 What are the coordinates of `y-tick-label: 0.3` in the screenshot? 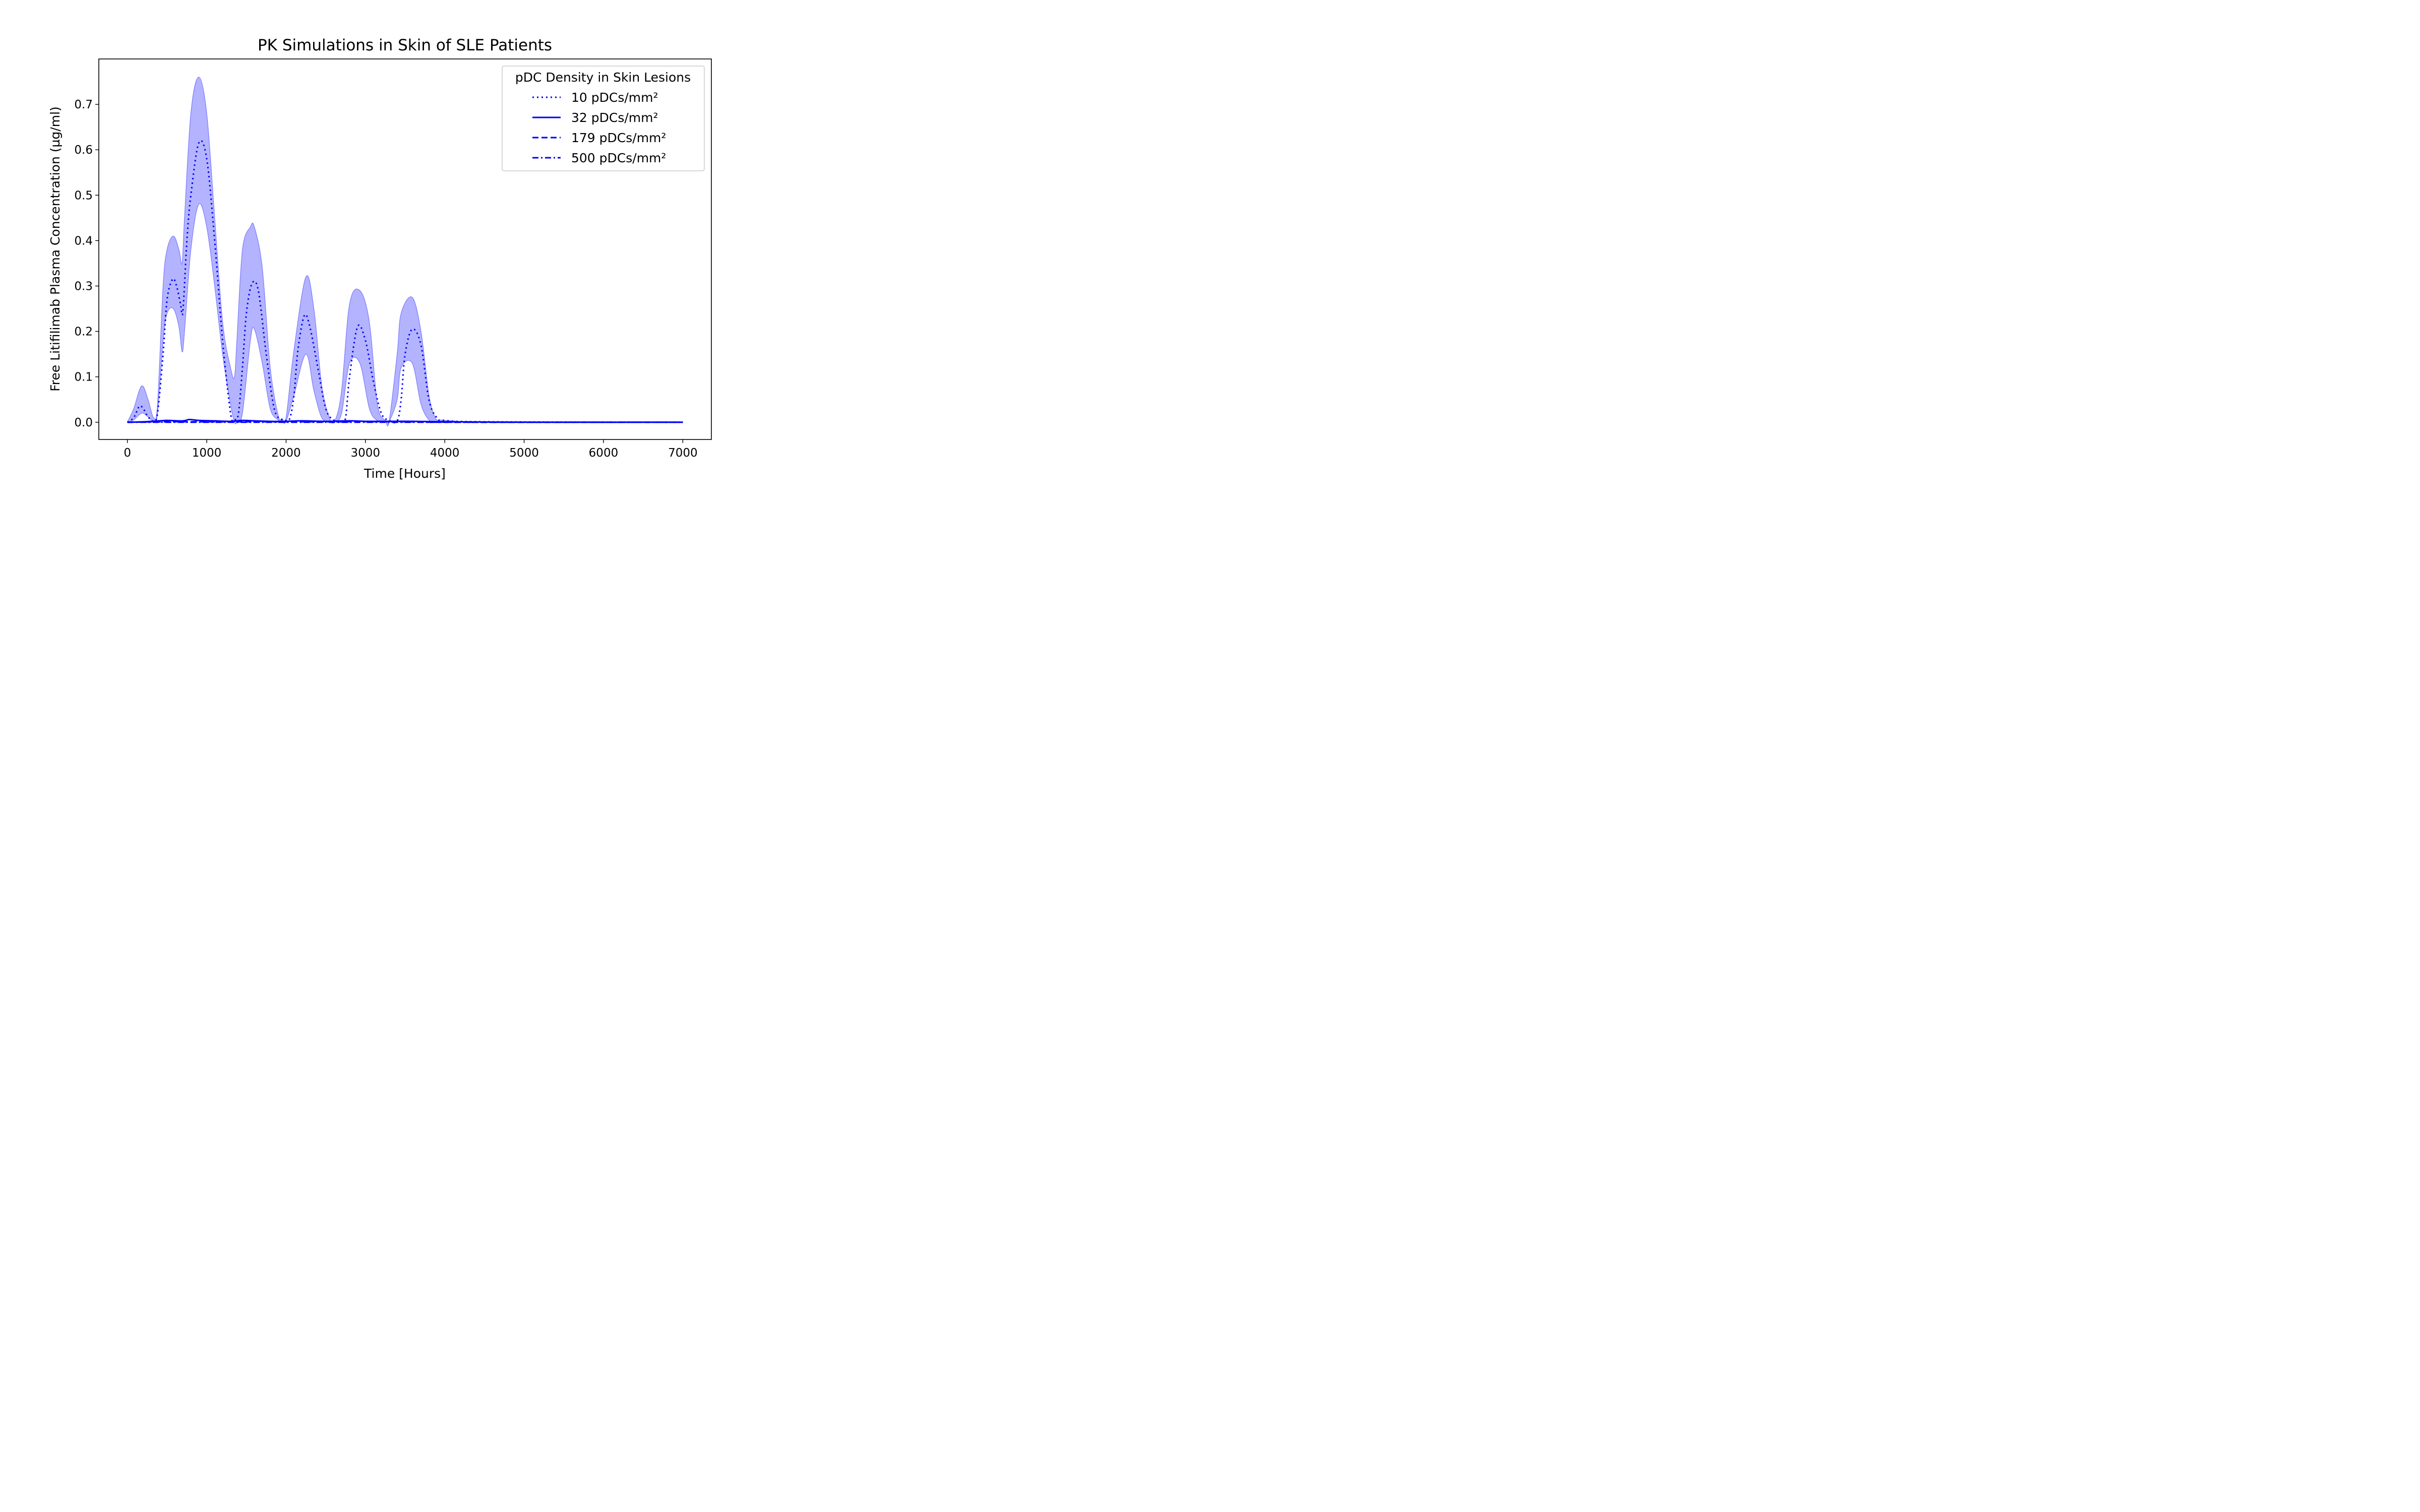 It's located at (83, 286).